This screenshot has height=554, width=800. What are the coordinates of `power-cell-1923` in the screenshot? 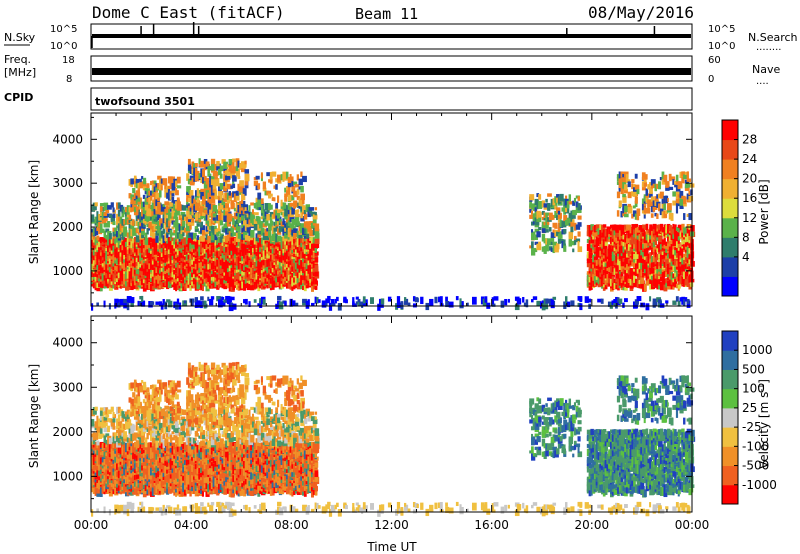 It's located at (264, 279).